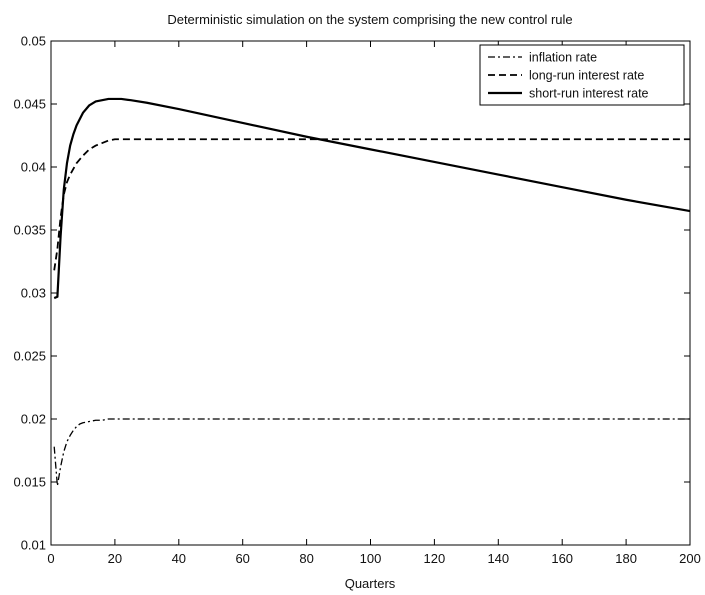  What do you see at coordinates (115, 558) in the screenshot?
I see `x-tick-label-1: 20` at bounding box center [115, 558].